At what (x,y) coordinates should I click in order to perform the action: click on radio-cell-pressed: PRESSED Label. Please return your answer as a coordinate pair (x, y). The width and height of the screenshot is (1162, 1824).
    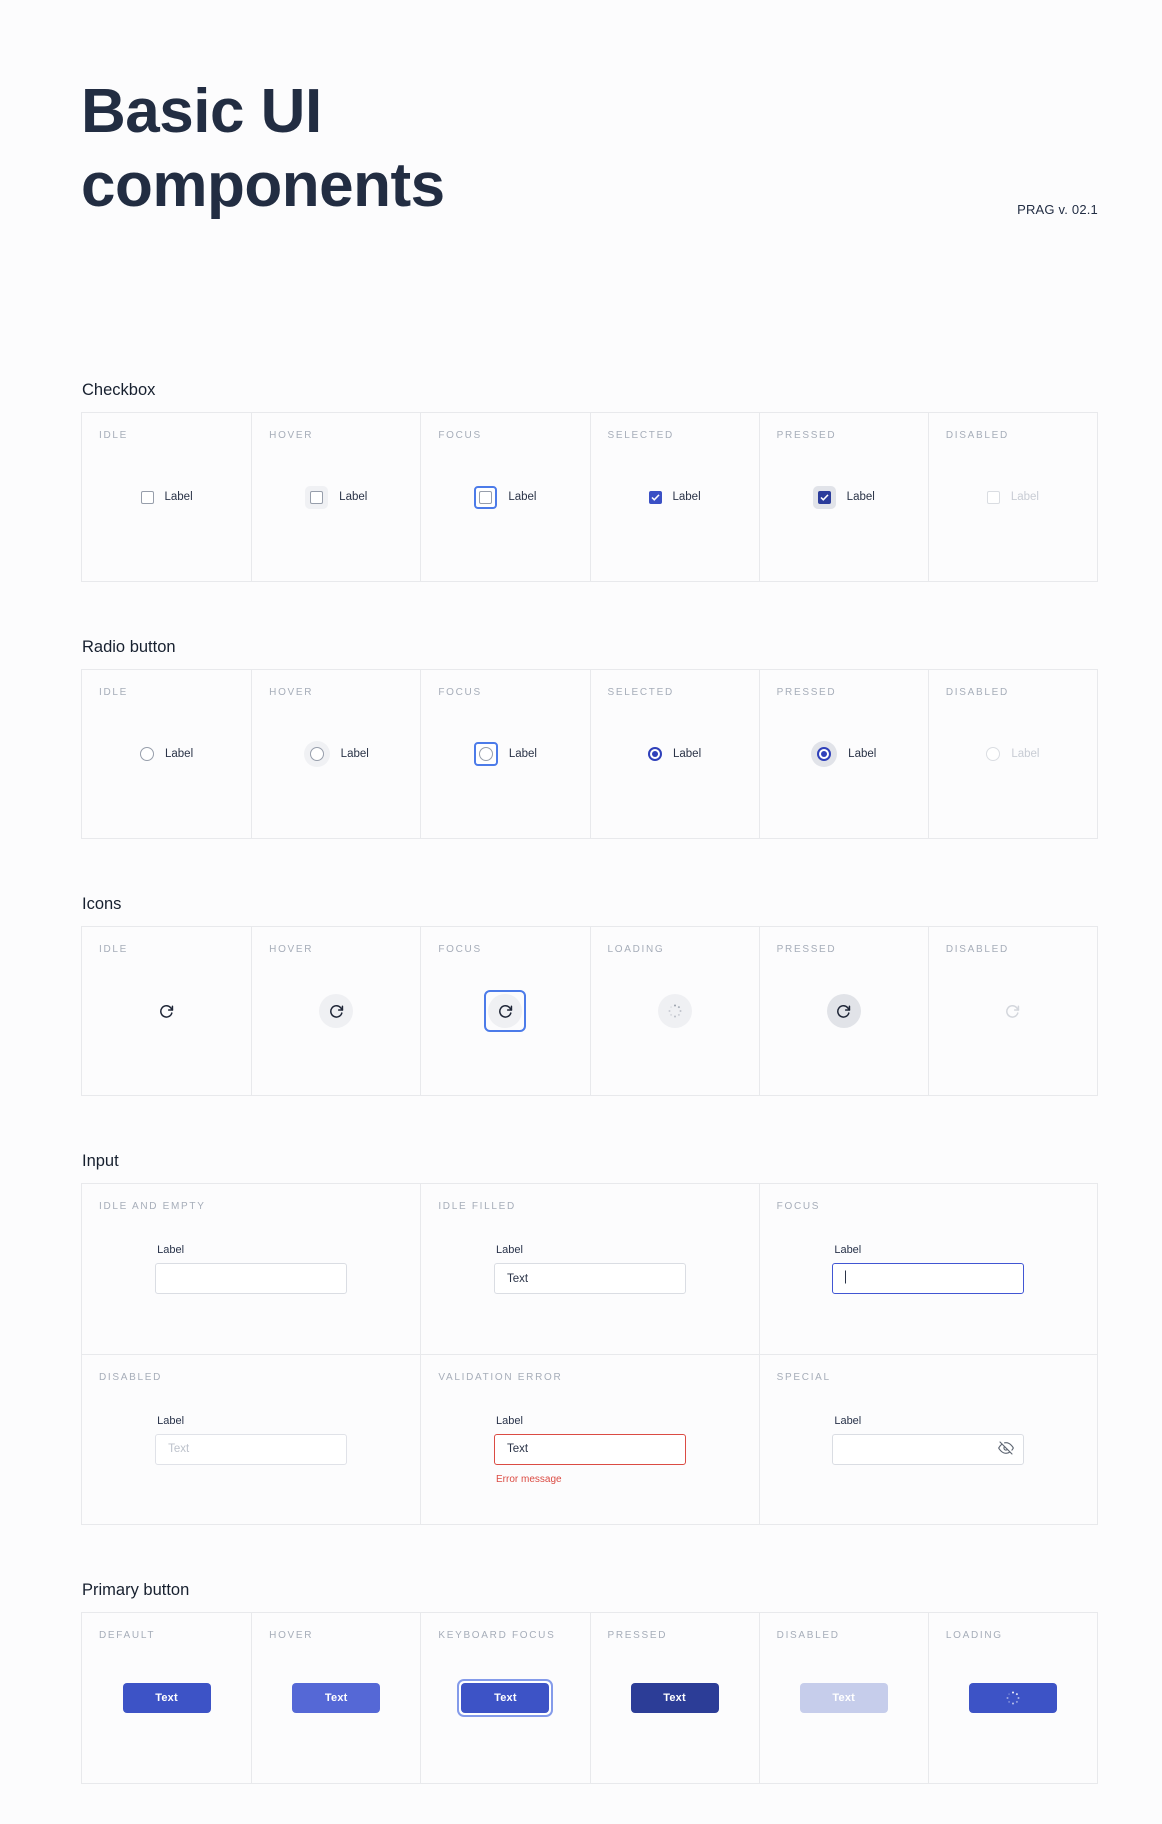
    Looking at the image, I should click on (843, 754).